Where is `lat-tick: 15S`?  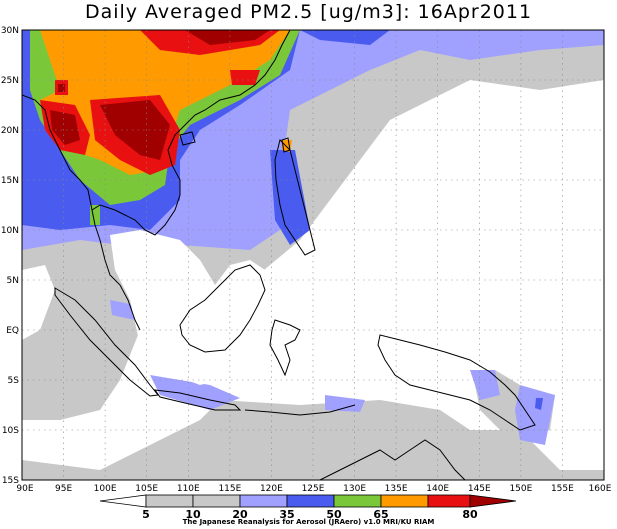 lat-tick: 15S is located at coordinates (10, 481).